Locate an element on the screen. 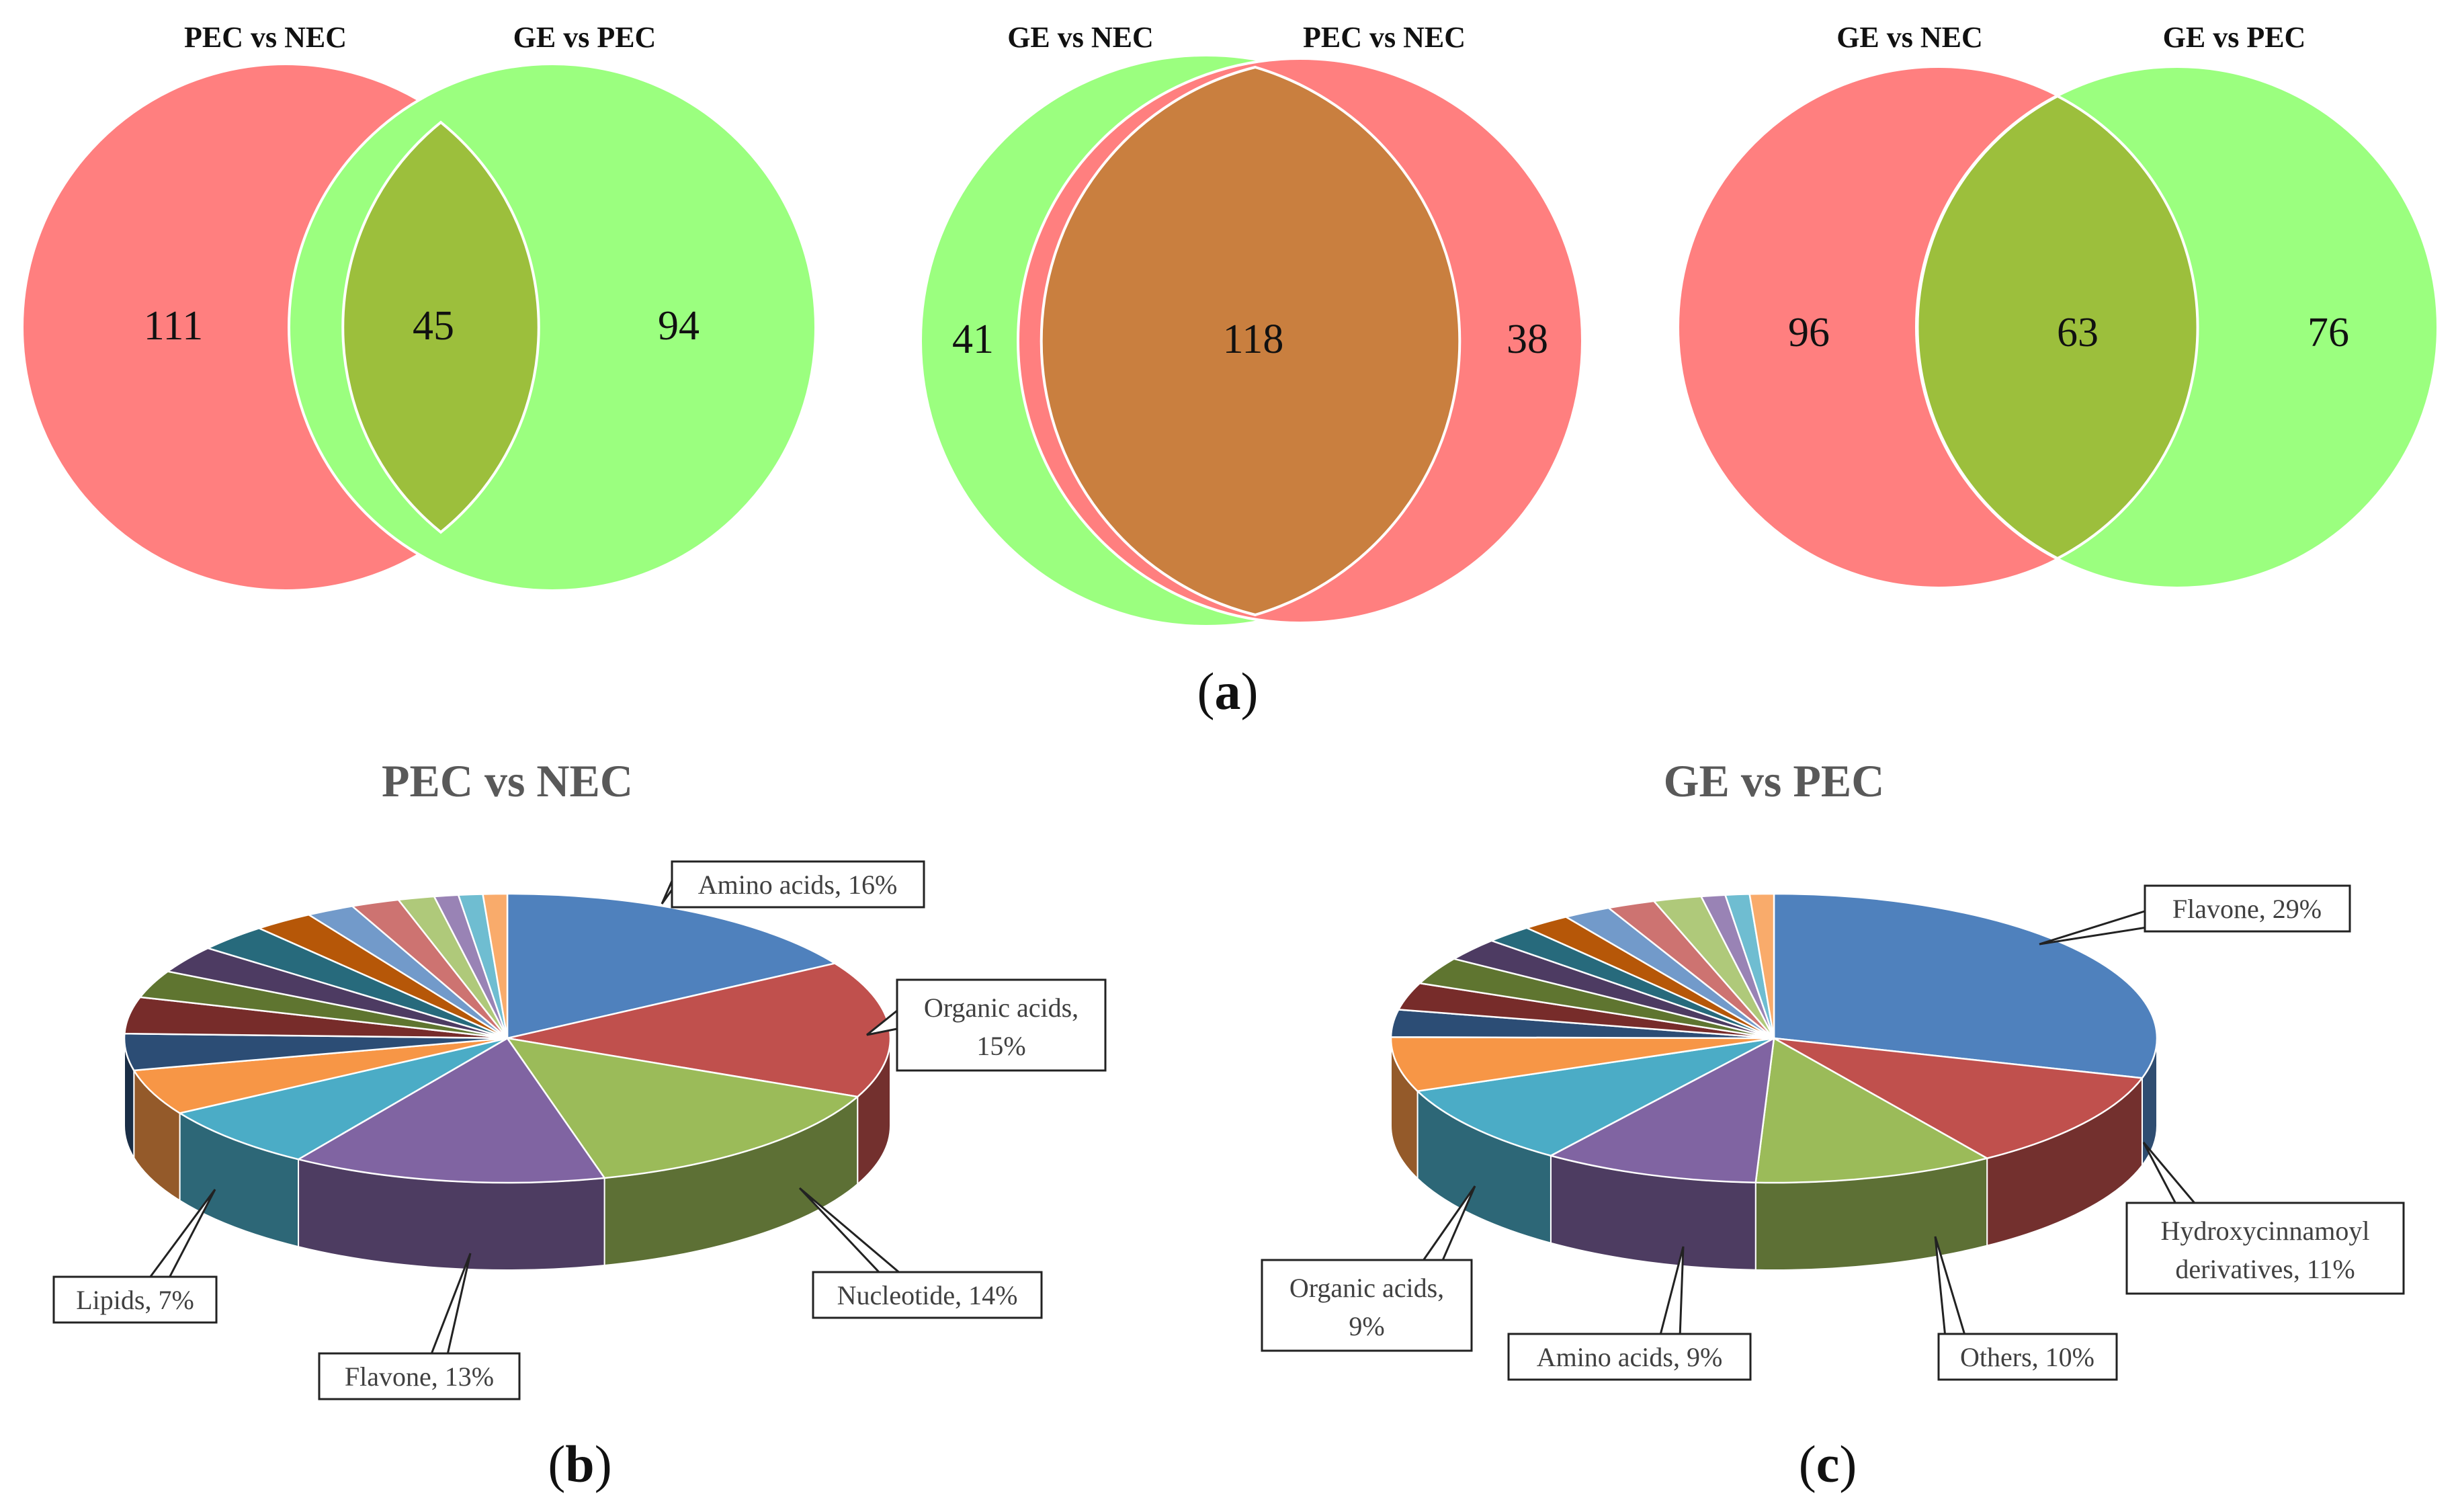 This screenshot has height=1512, width=2456. venn-1-count-right: 94 is located at coordinates (679, 326).